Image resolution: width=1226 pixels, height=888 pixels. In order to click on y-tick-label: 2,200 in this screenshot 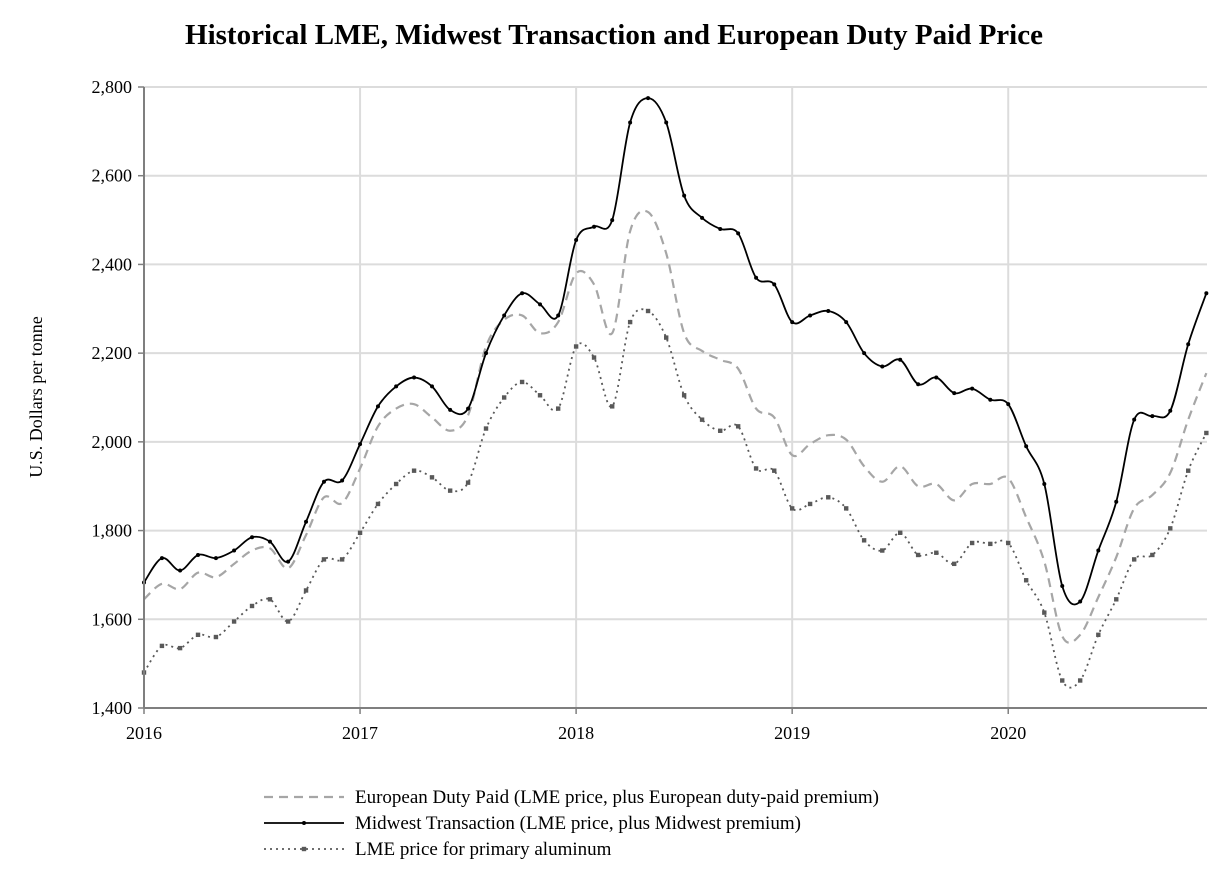, I will do `click(112, 353)`.